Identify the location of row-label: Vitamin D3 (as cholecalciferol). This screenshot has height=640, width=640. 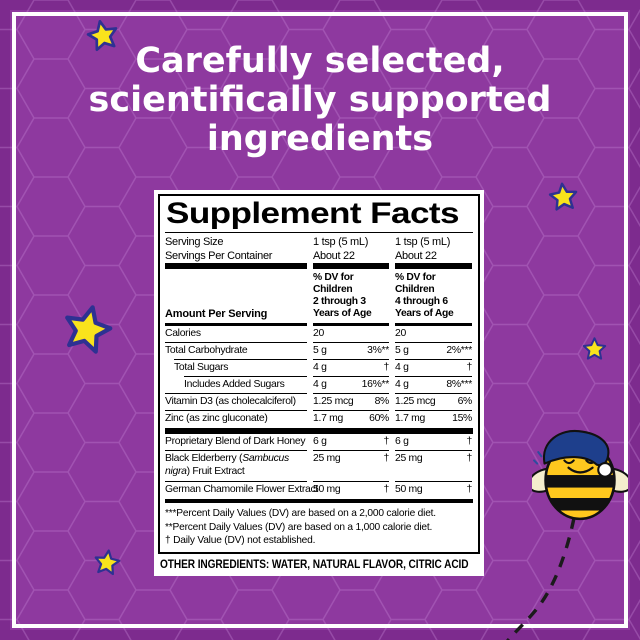
(236, 401).